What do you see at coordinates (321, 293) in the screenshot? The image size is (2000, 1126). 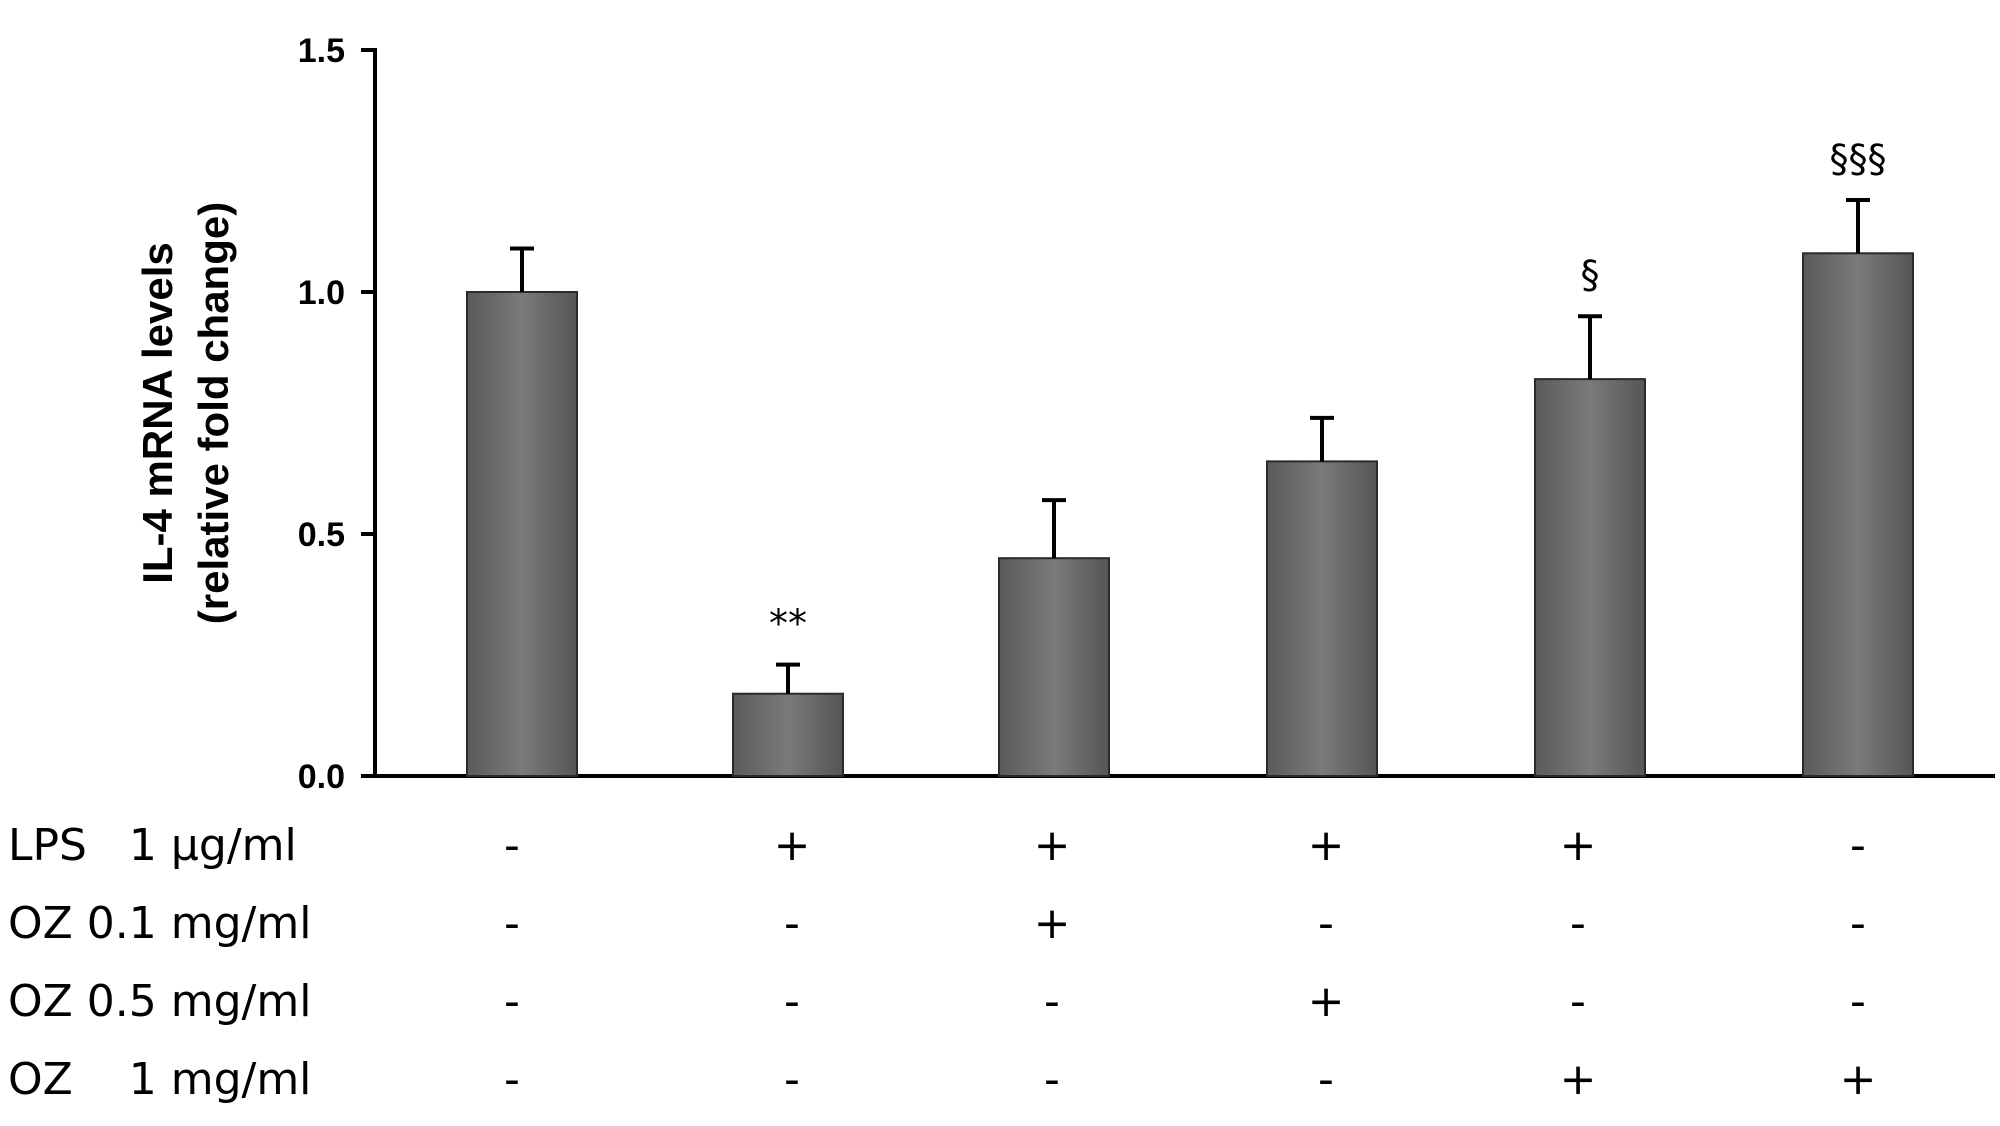 I see `y-tick-label: 1.0` at bounding box center [321, 293].